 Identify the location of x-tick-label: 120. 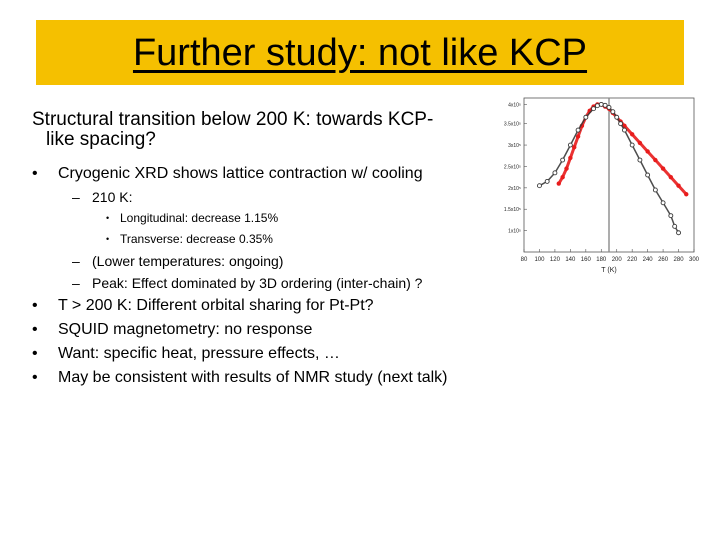
(555, 260).